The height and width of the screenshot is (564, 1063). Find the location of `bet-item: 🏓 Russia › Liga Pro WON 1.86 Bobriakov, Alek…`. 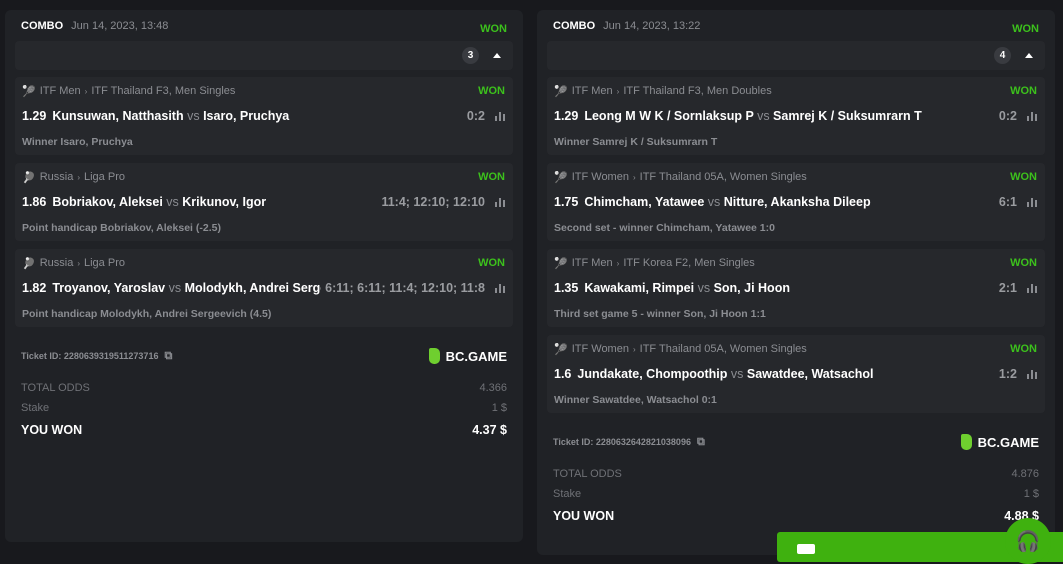

bet-item: 🏓 Russia › Liga Pro WON 1.86 Bobriakov, Alek… is located at coordinates (264, 202).